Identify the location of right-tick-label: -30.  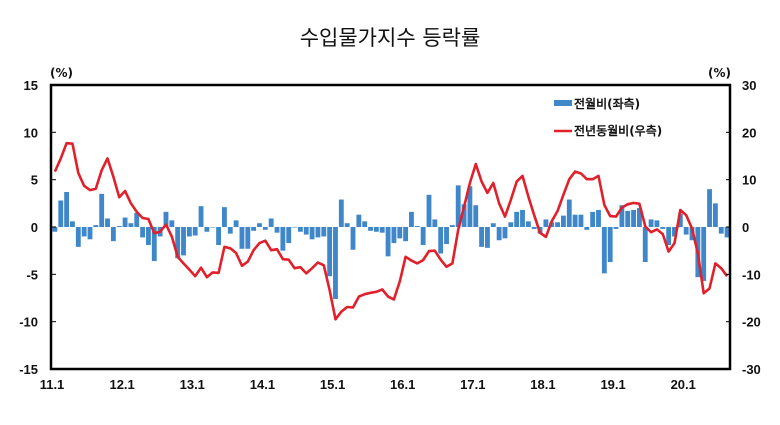
(751, 369).